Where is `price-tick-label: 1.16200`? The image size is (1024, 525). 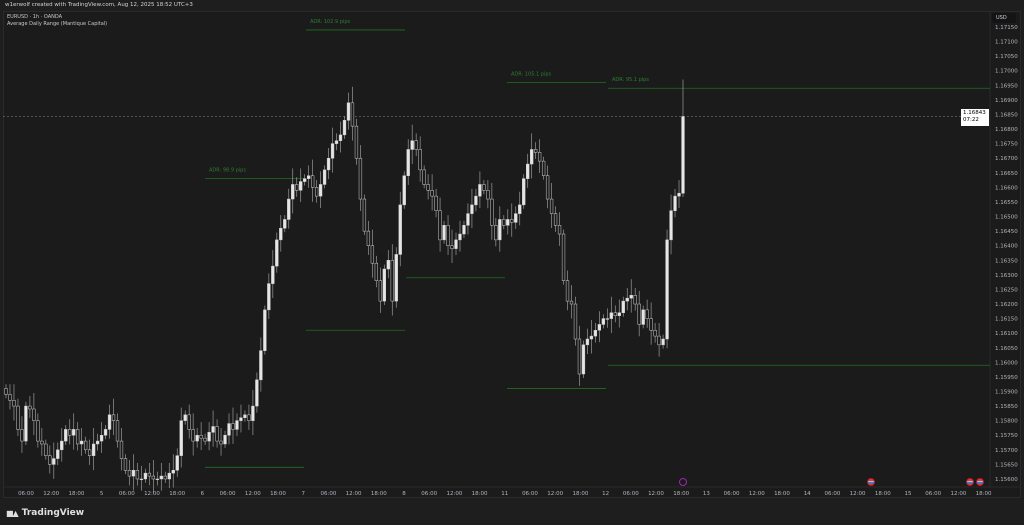
price-tick-label: 1.16200 is located at coordinates (1006, 305).